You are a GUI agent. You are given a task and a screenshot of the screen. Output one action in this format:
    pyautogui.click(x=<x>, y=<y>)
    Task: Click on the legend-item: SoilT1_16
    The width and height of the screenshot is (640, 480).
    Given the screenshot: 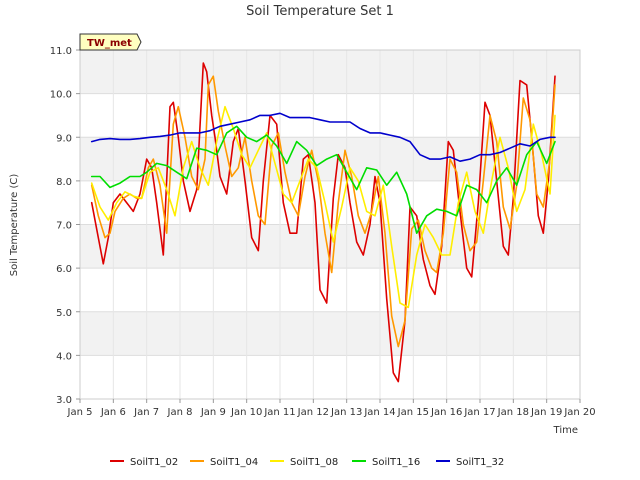 What is the action you would take?
    pyautogui.click(x=386, y=462)
    